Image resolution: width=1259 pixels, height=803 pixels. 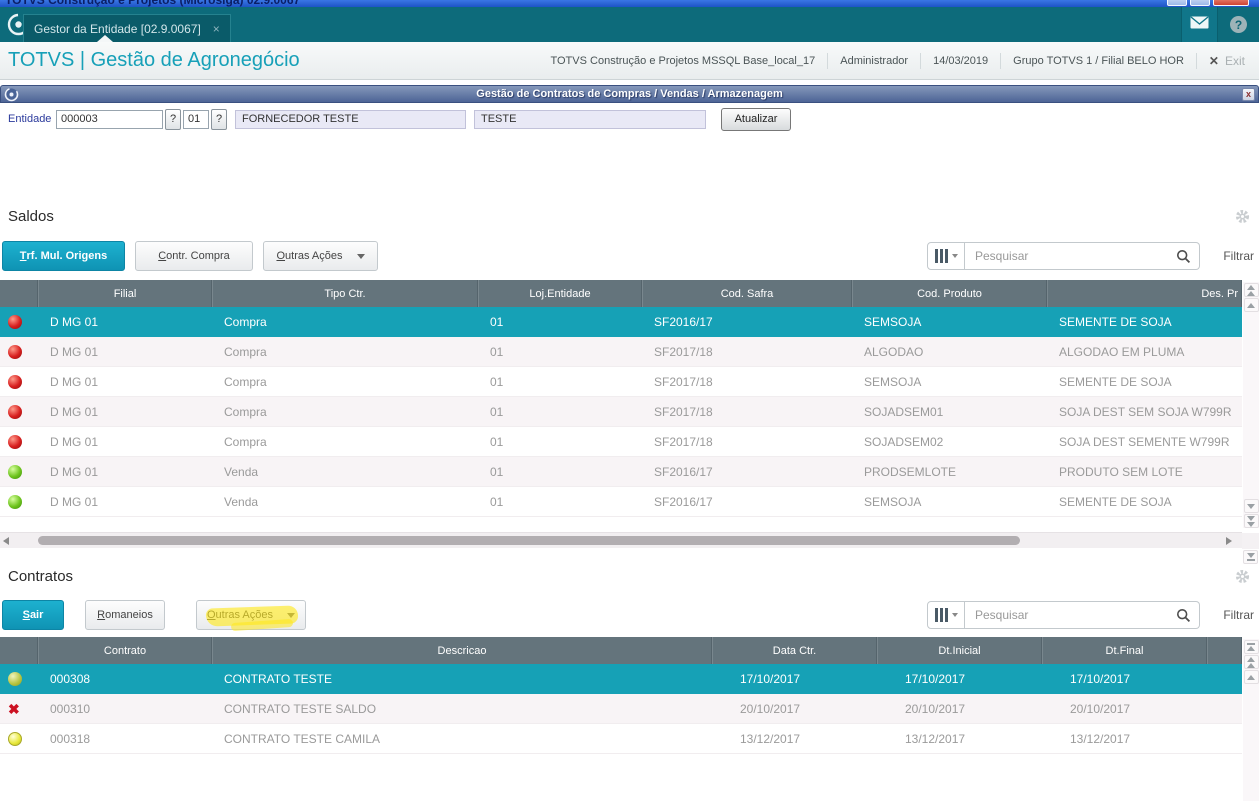 I want to click on mail-button, so click(x=1199, y=24).